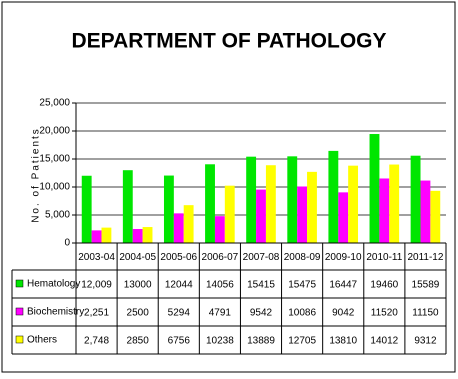  Describe the element at coordinates (54, 159) in the screenshot. I see `y-tick-label: 15,000` at that location.